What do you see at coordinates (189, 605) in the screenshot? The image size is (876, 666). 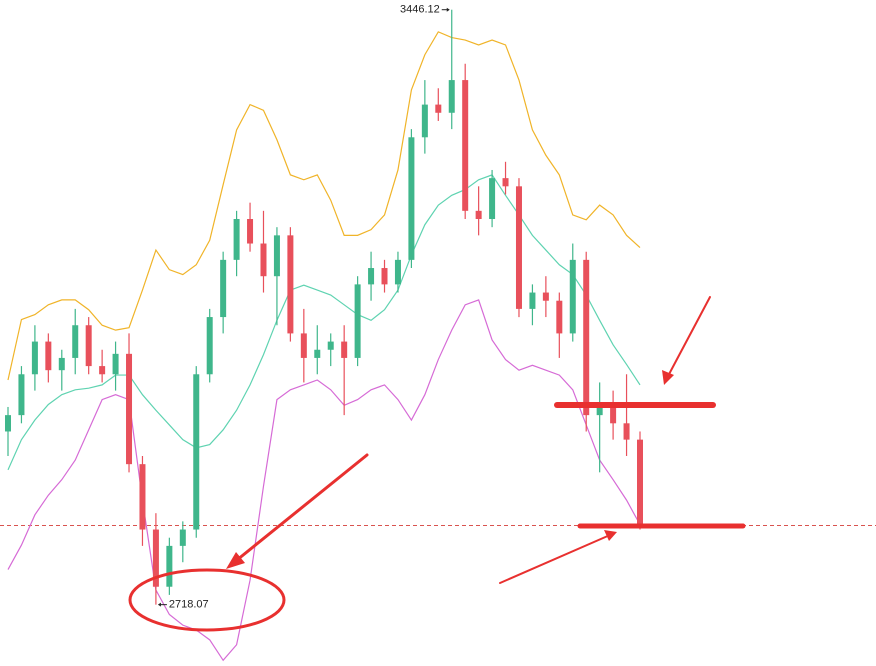 I see `low-label: 2718.07` at bounding box center [189, 605].